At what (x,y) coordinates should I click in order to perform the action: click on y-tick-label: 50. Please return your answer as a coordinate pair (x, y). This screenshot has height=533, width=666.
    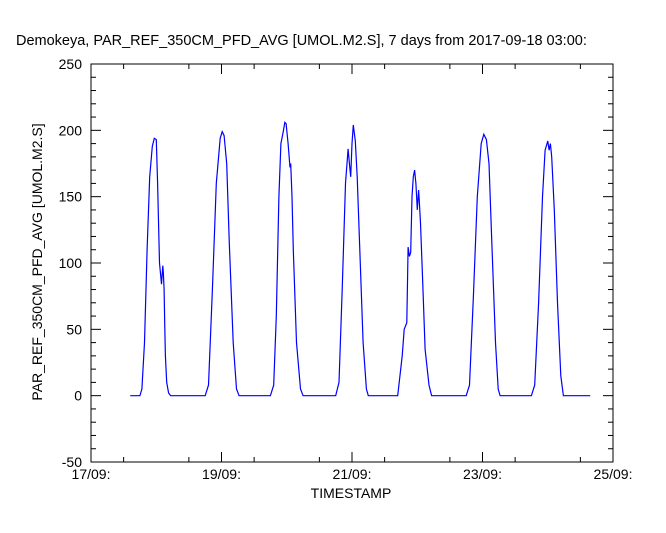
    Looking at the image, I should click on (74, 329).